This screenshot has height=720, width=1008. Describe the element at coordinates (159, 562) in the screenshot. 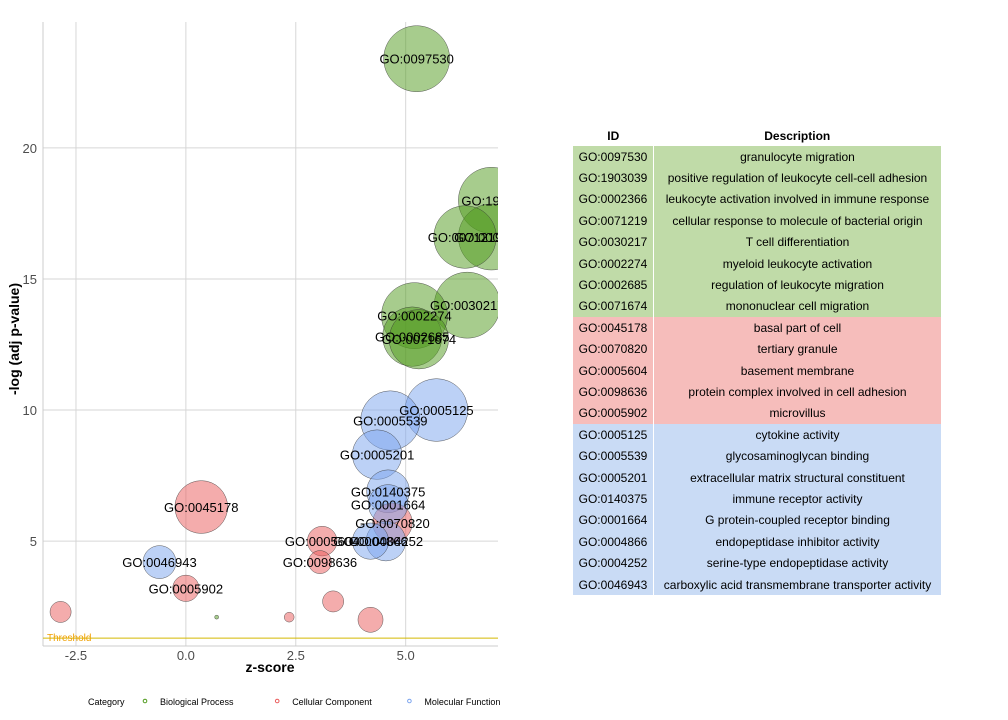

I see `bubble-label-GO:0046943: GO:0046943` at that location.